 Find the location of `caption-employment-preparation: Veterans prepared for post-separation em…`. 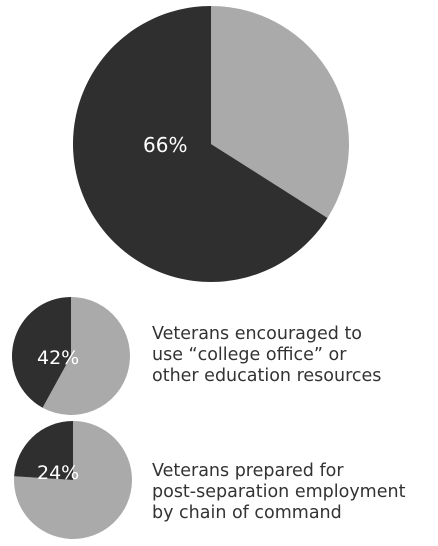

caption-employment-preparation: Veterans prepared for post-separation em… is located at coordinates (292, 492).